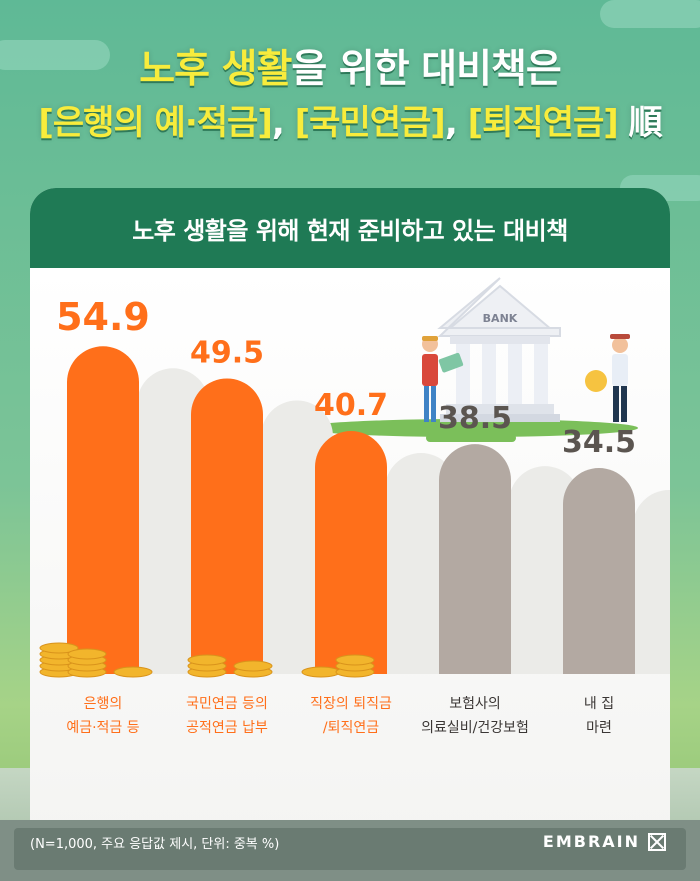 The width and height of the screenshot is (700, 881). I want to click on card-title: 노후 생활을 위해 현재 준비하고 있는 대비책, so click(350, 228).